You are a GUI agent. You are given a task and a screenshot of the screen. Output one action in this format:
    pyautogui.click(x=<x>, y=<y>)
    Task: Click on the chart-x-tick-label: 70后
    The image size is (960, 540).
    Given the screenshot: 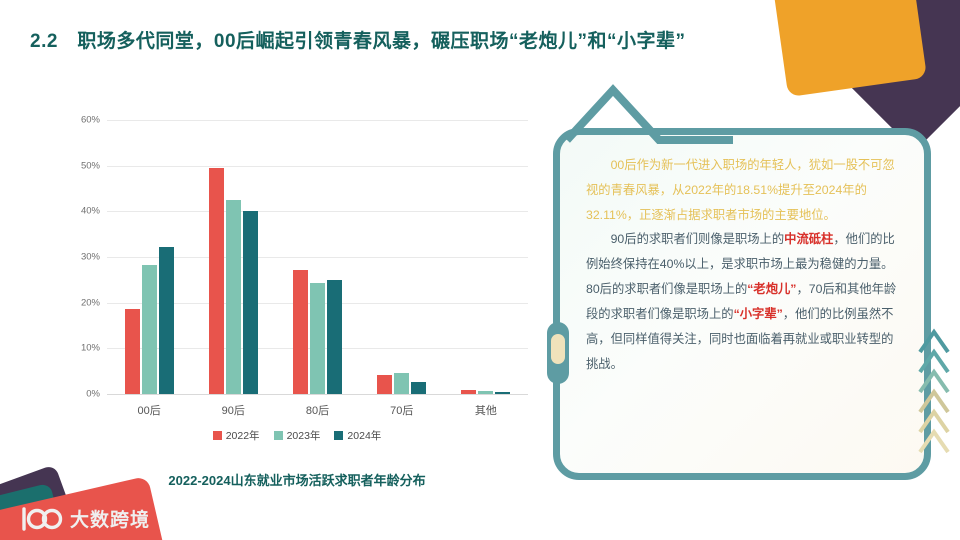 What is the action you would take?
    pyautogui.click(x=402, y=411)
    